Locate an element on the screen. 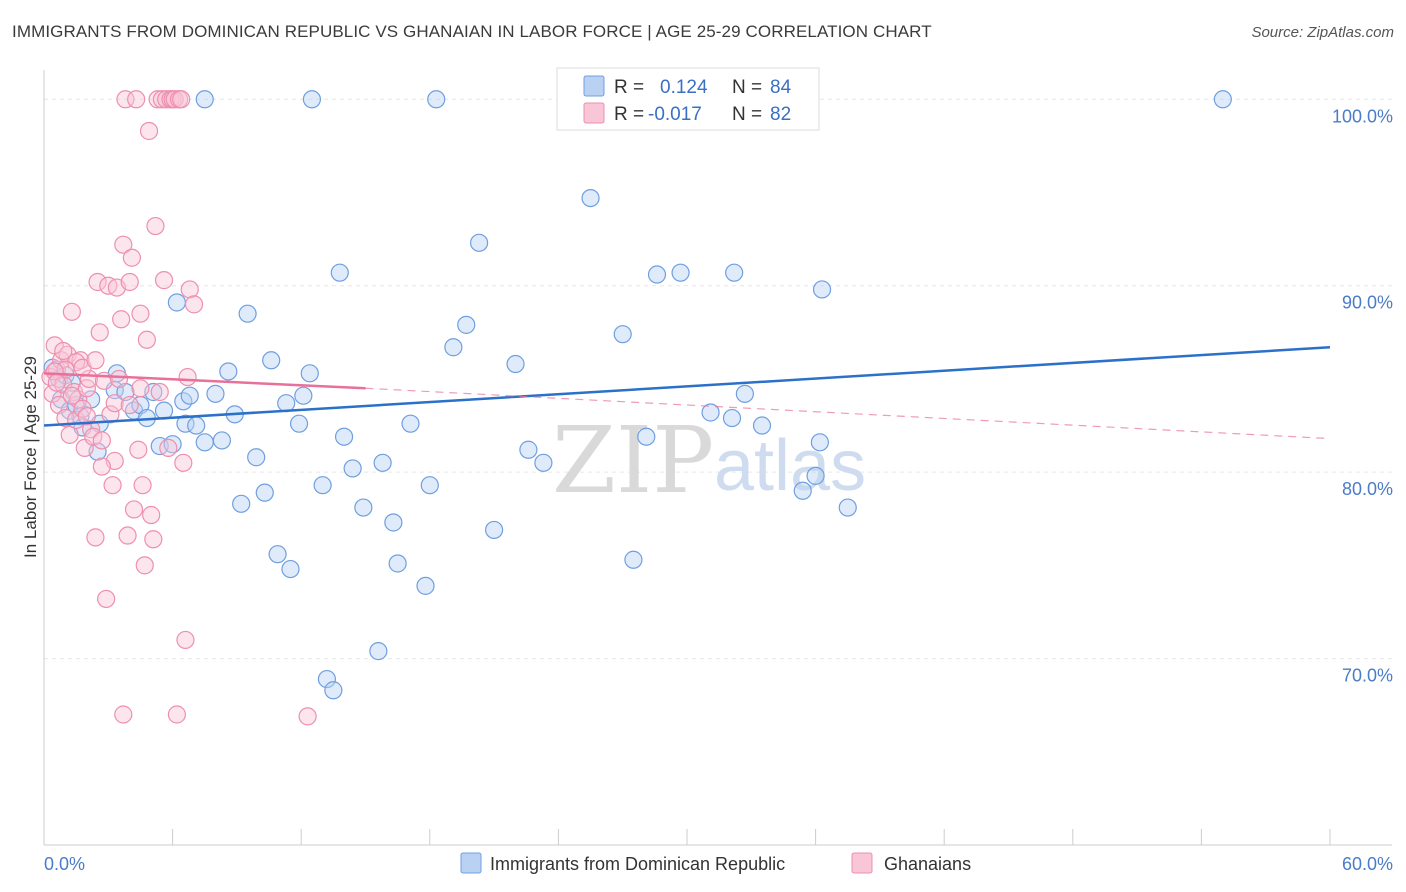 This screenshot has height=892, width=1406. watermark-atlas: atlas is located at coordinates (790, 466).